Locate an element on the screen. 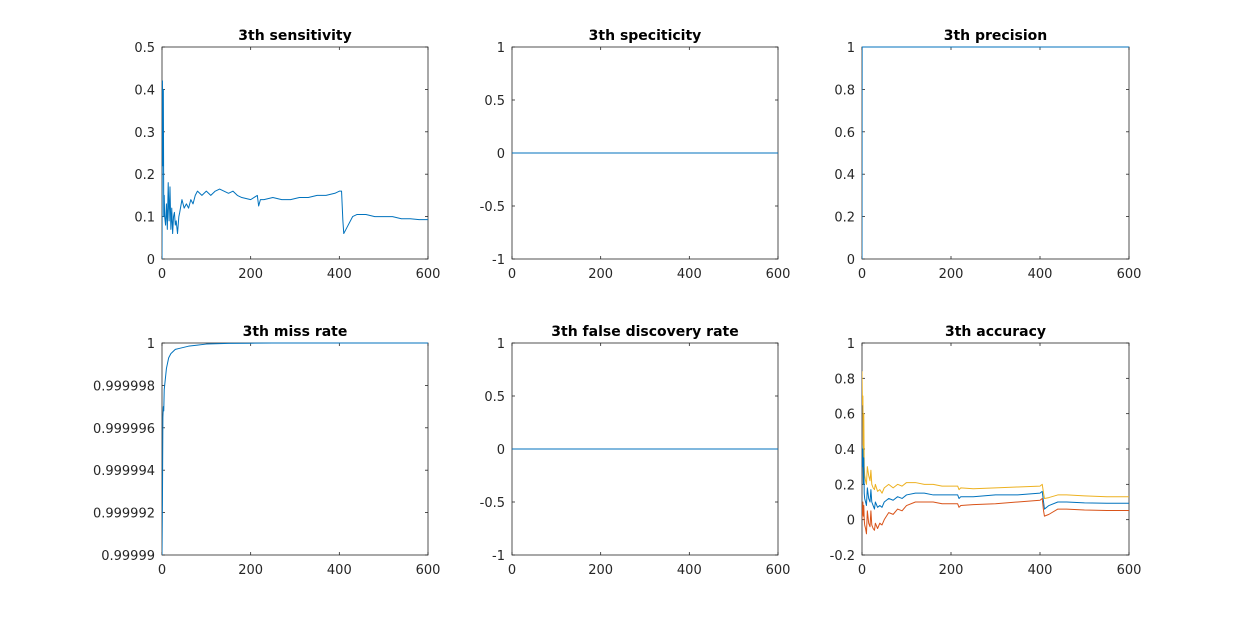 Image resolution: width=1247 pixels, height=625 pixels. chart-title: 3th sensitivity is located at coordinates (294, 36).